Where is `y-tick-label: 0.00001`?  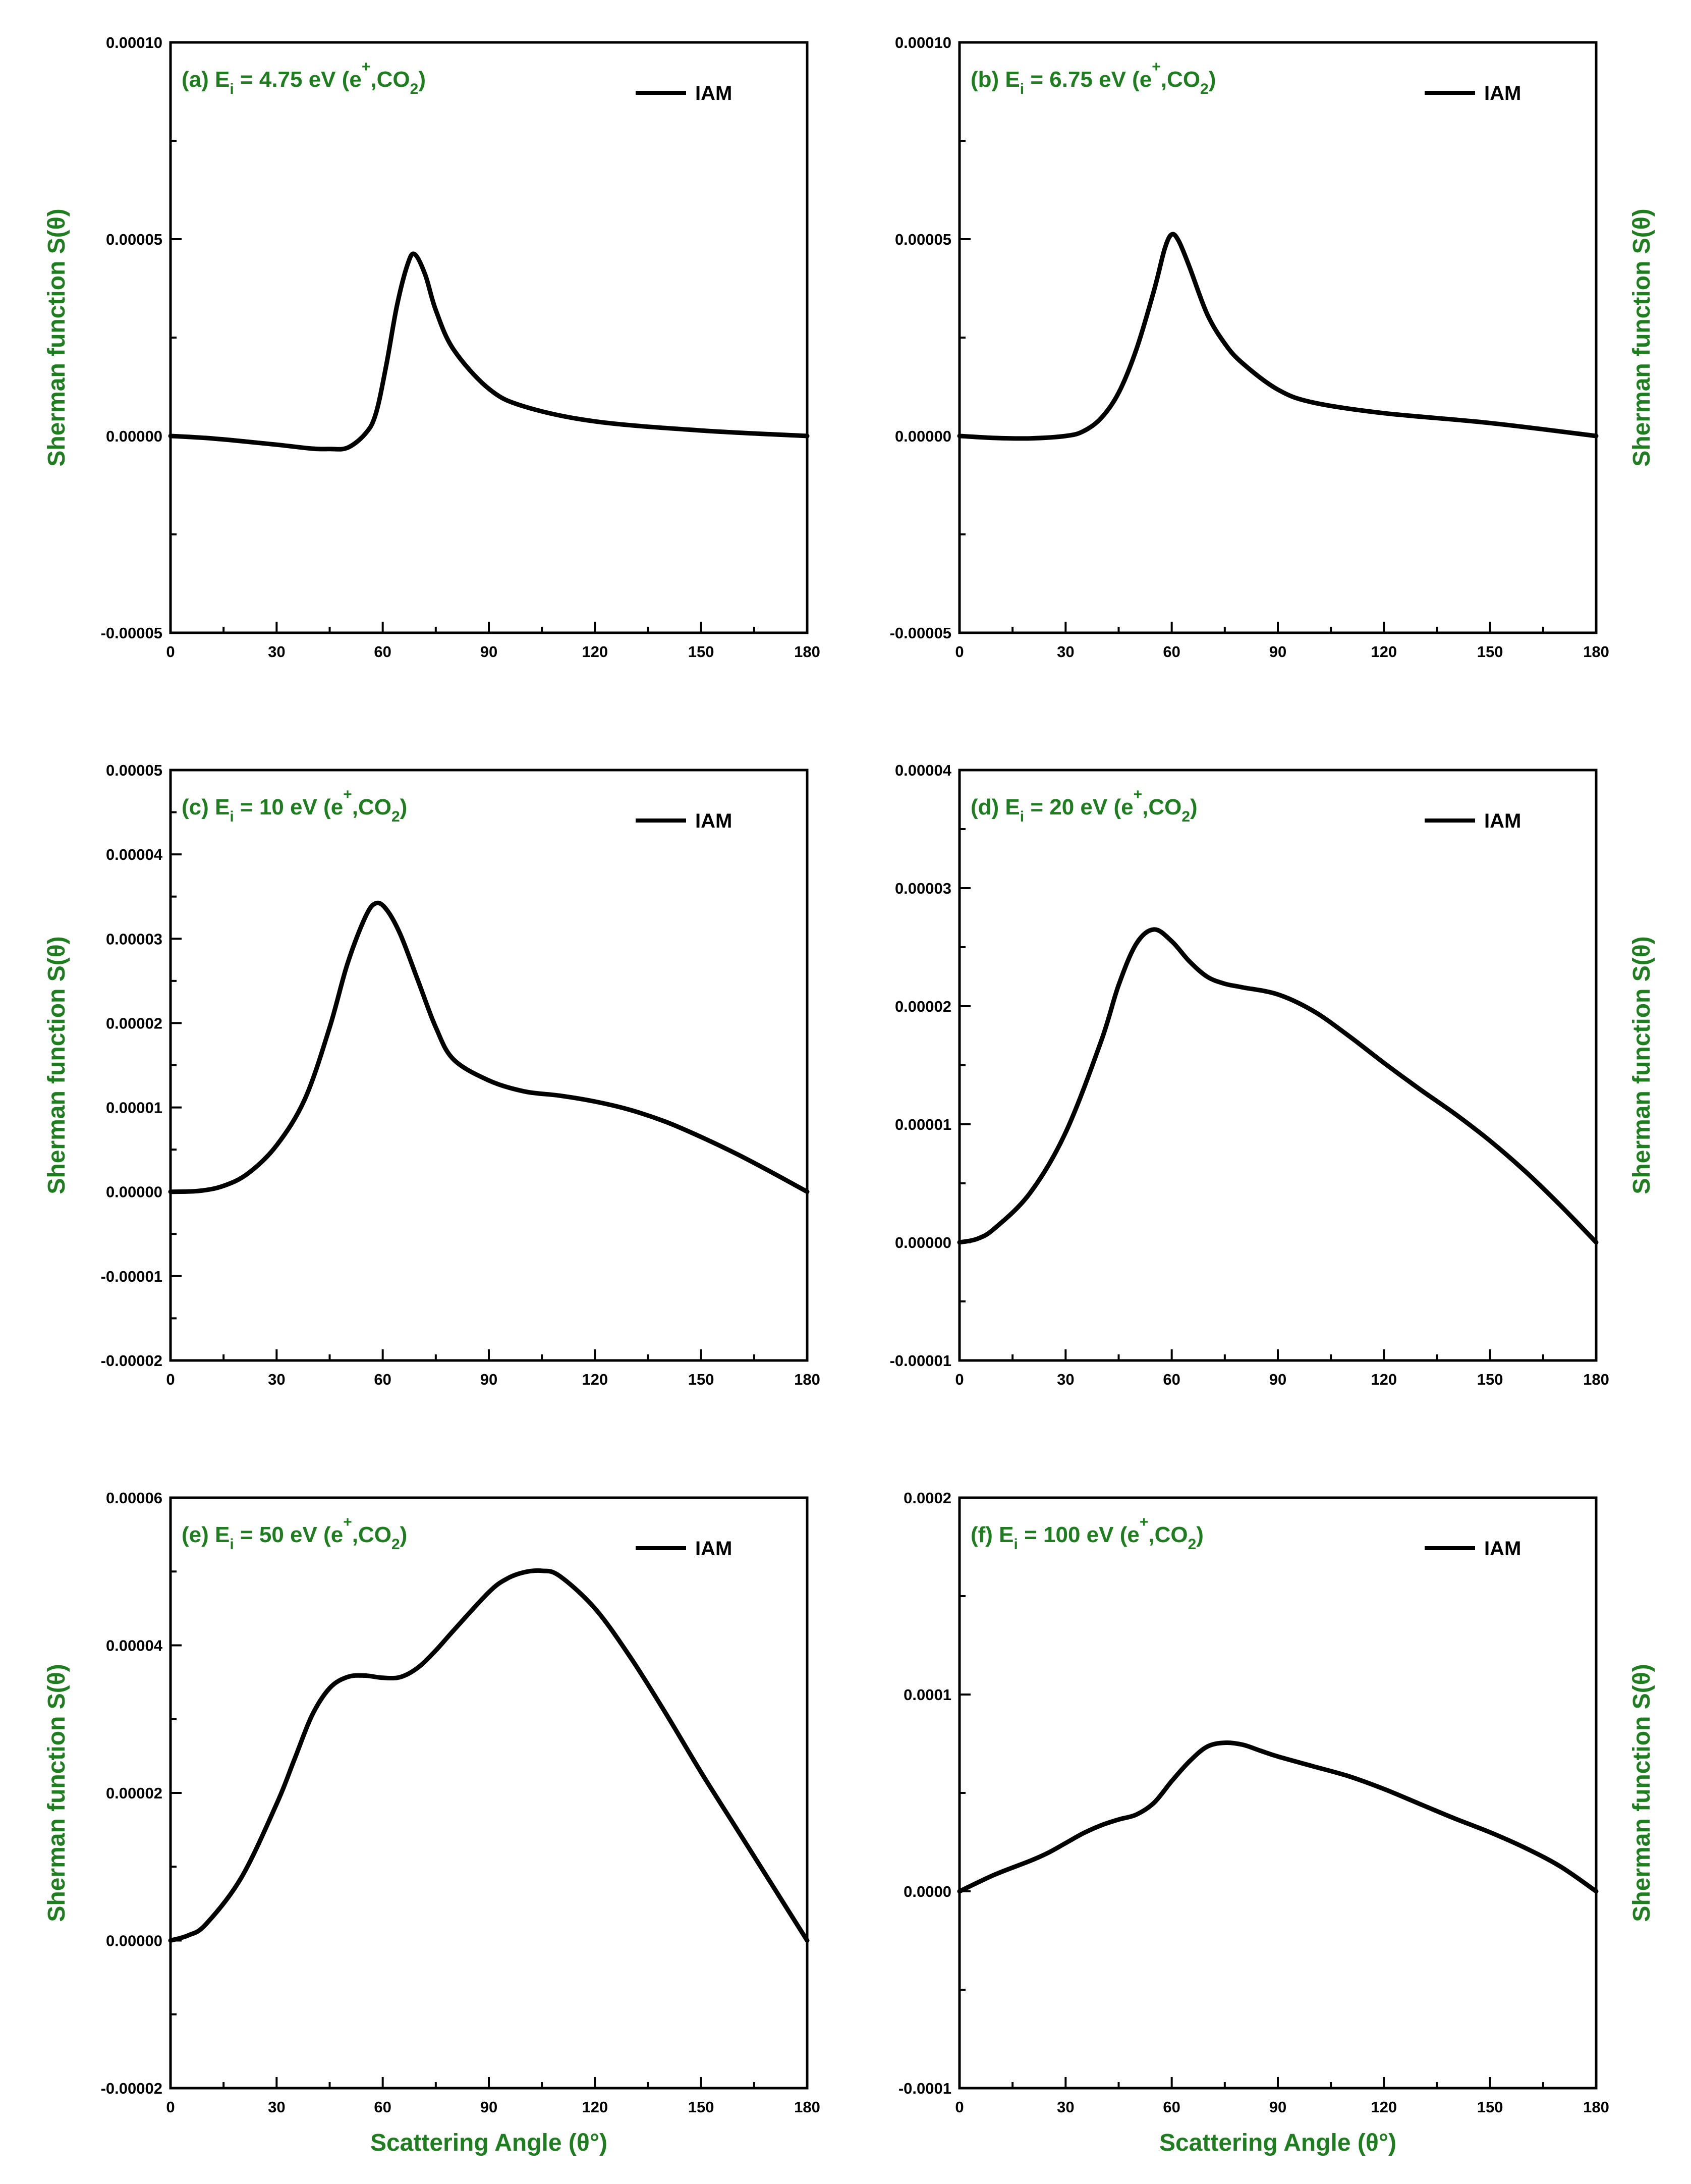 y-tick-label: 0.00001 is located at coordinates (923, 1124).